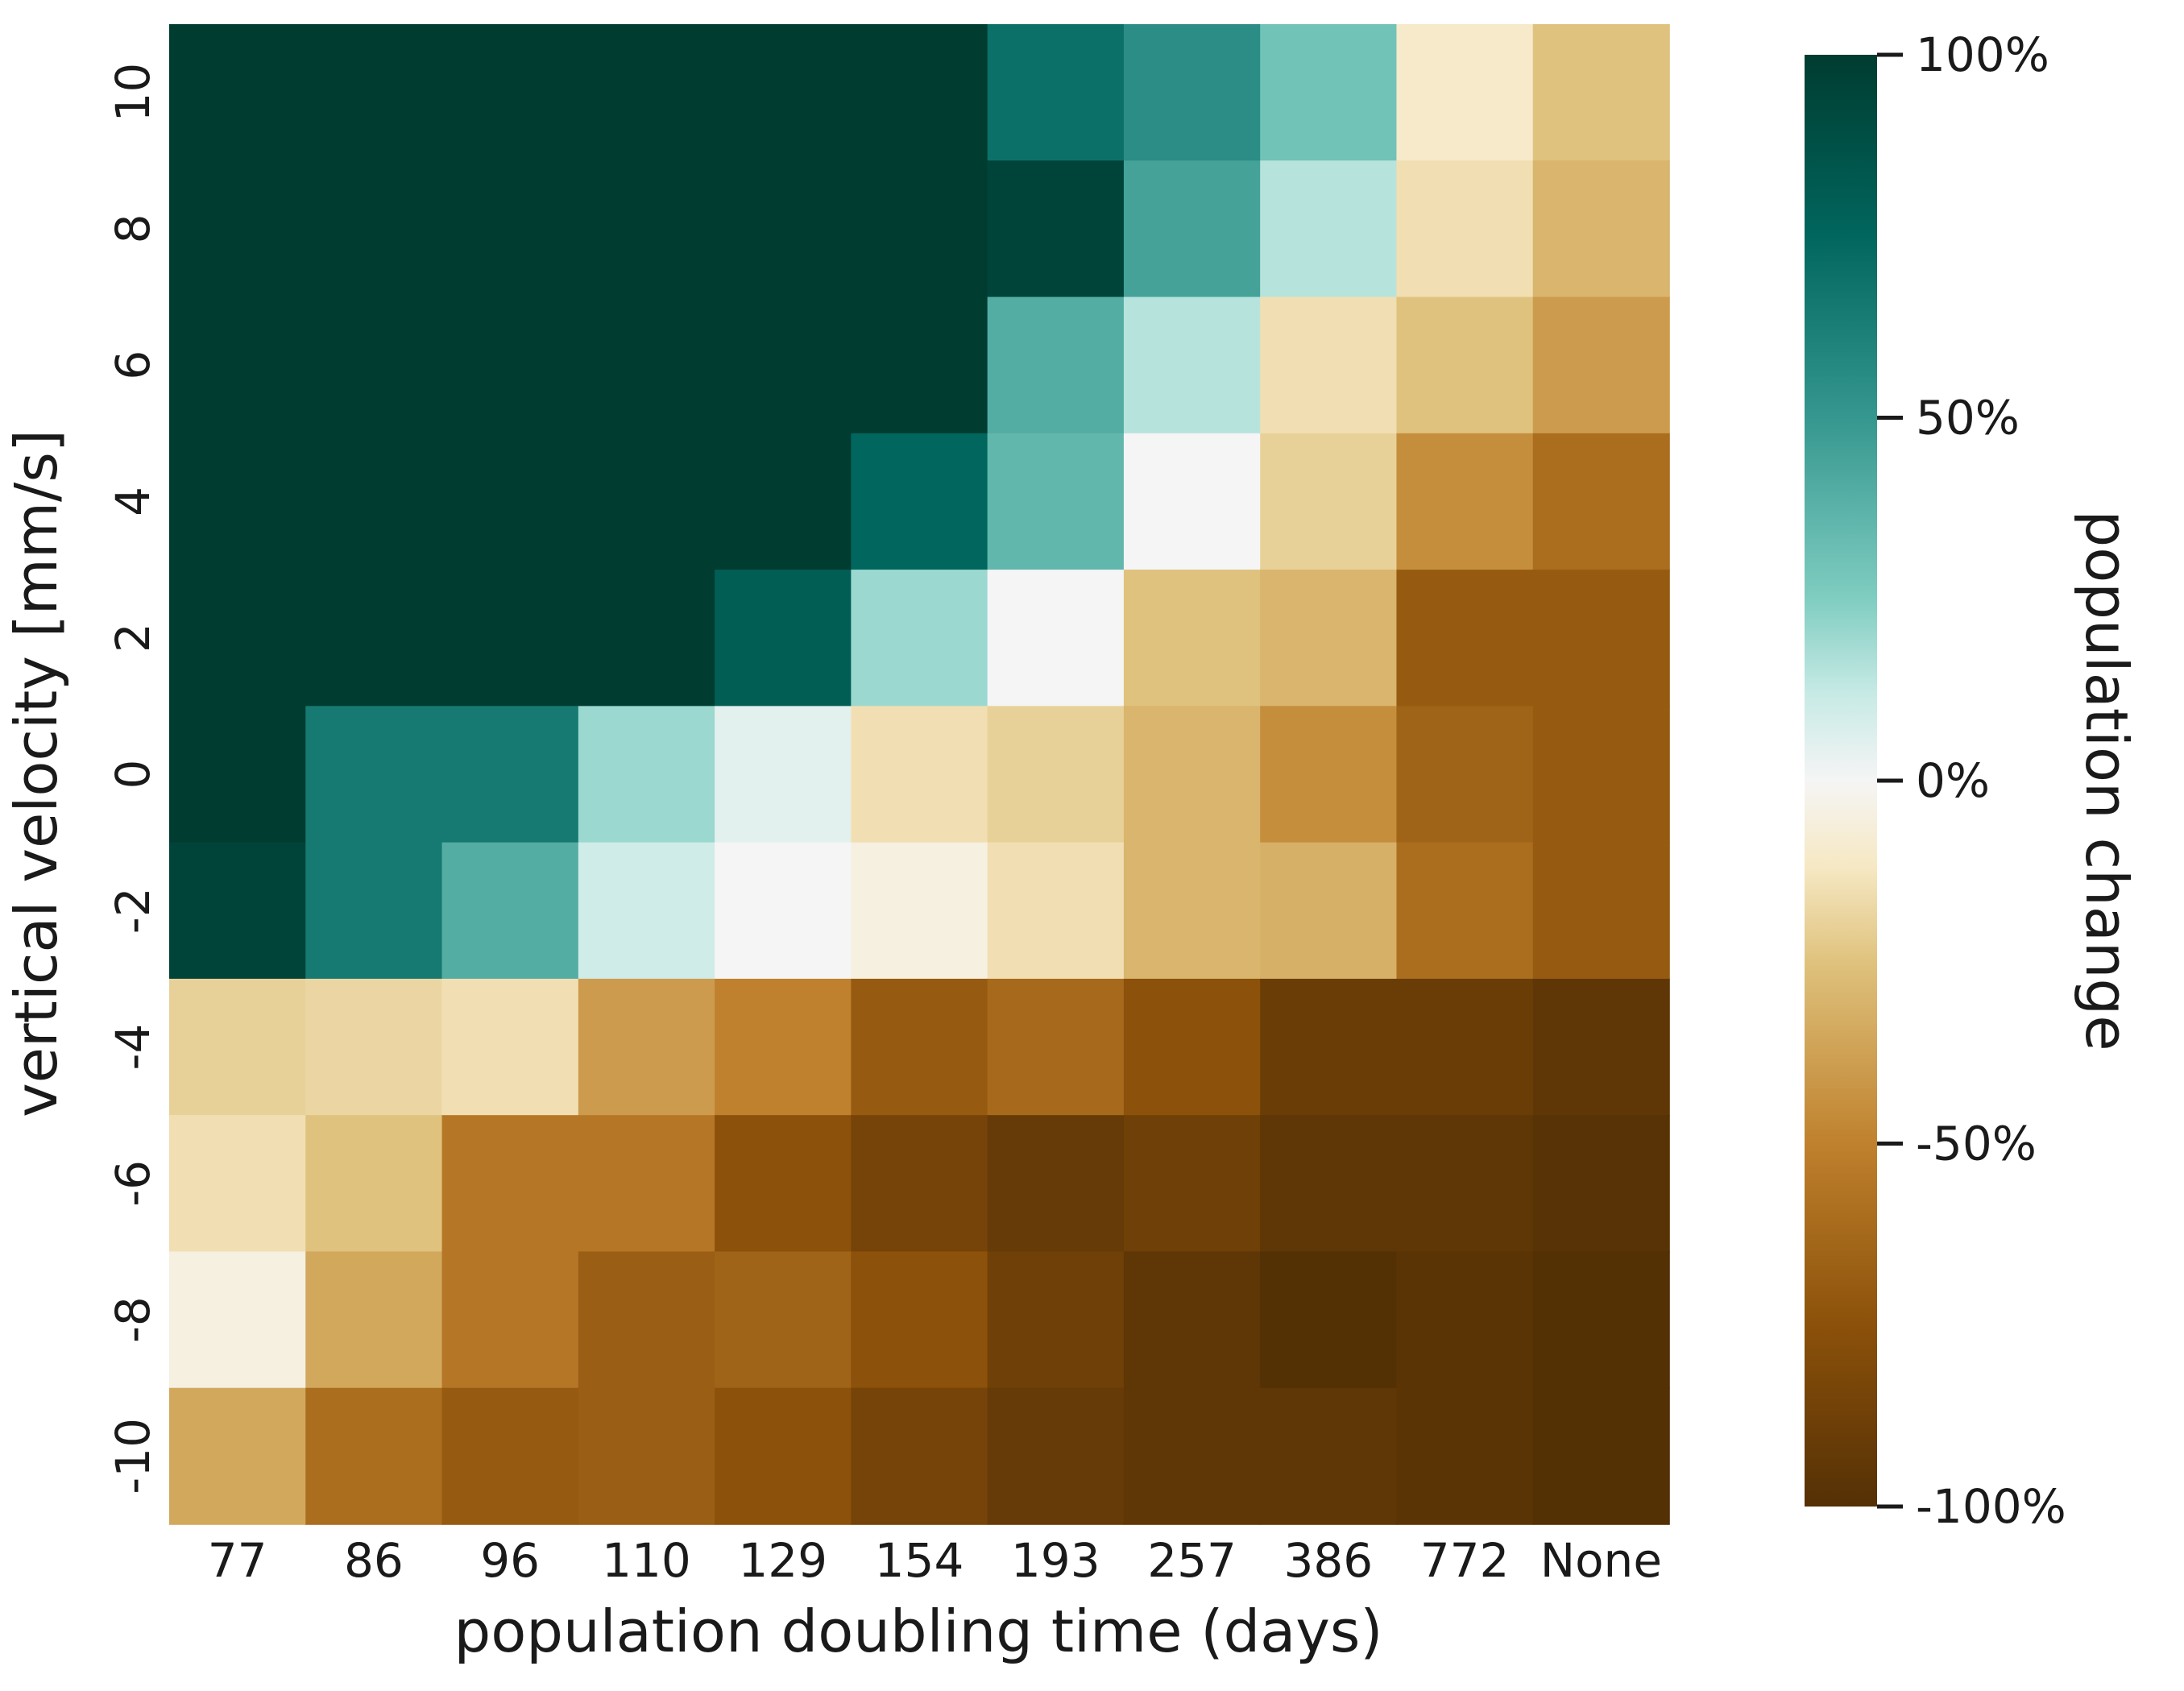 This screenshot has width=2184, height=1691. Describe the element at coordinates (919, 1560) in the screenshot. I see `x-tick-label: 154` at that location.